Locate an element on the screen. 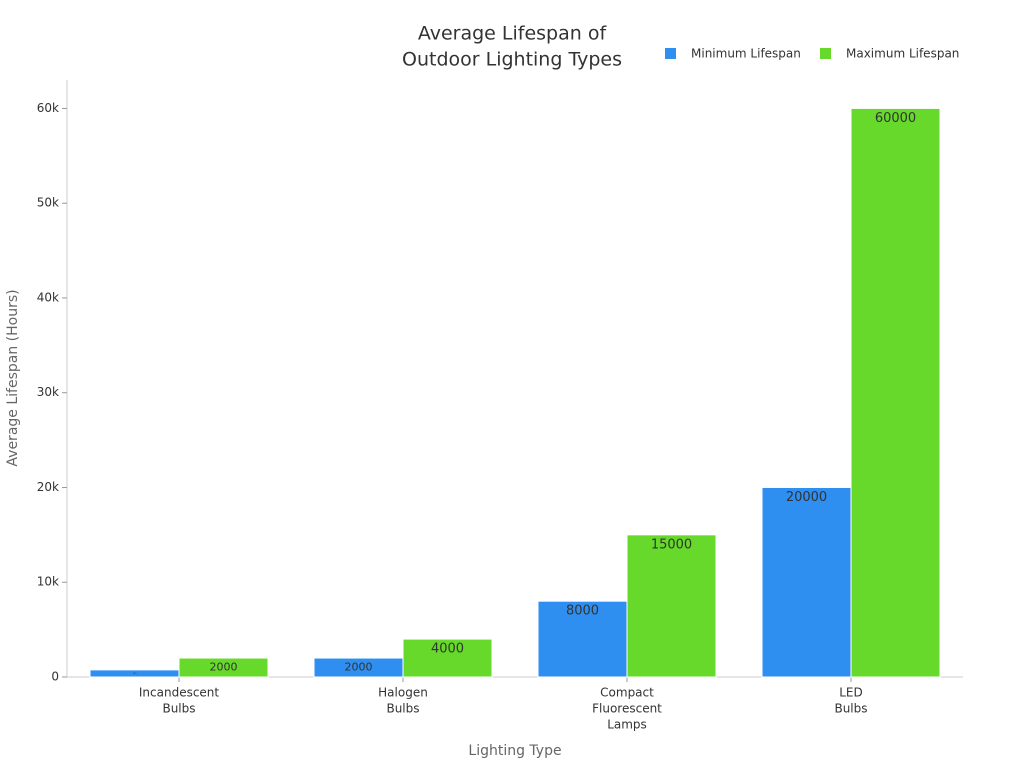  x-tick-label: Halogen is located at coordinates (403, 693).